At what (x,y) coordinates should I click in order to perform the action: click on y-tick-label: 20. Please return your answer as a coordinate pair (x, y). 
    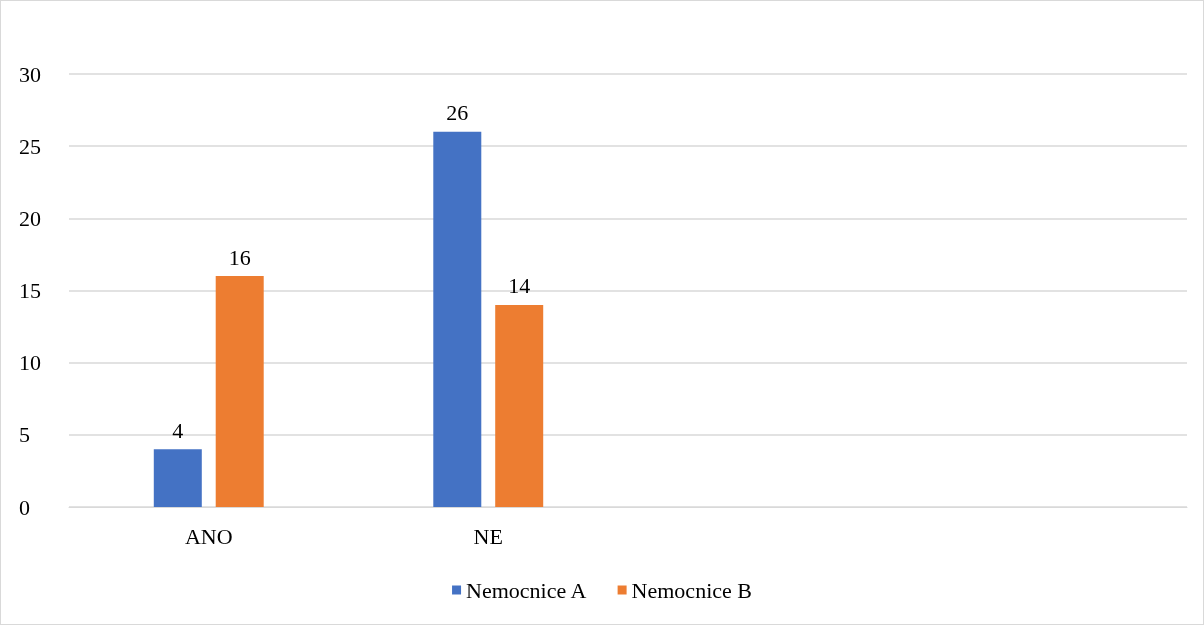
    Looking at the image, I should click on (30, 218).